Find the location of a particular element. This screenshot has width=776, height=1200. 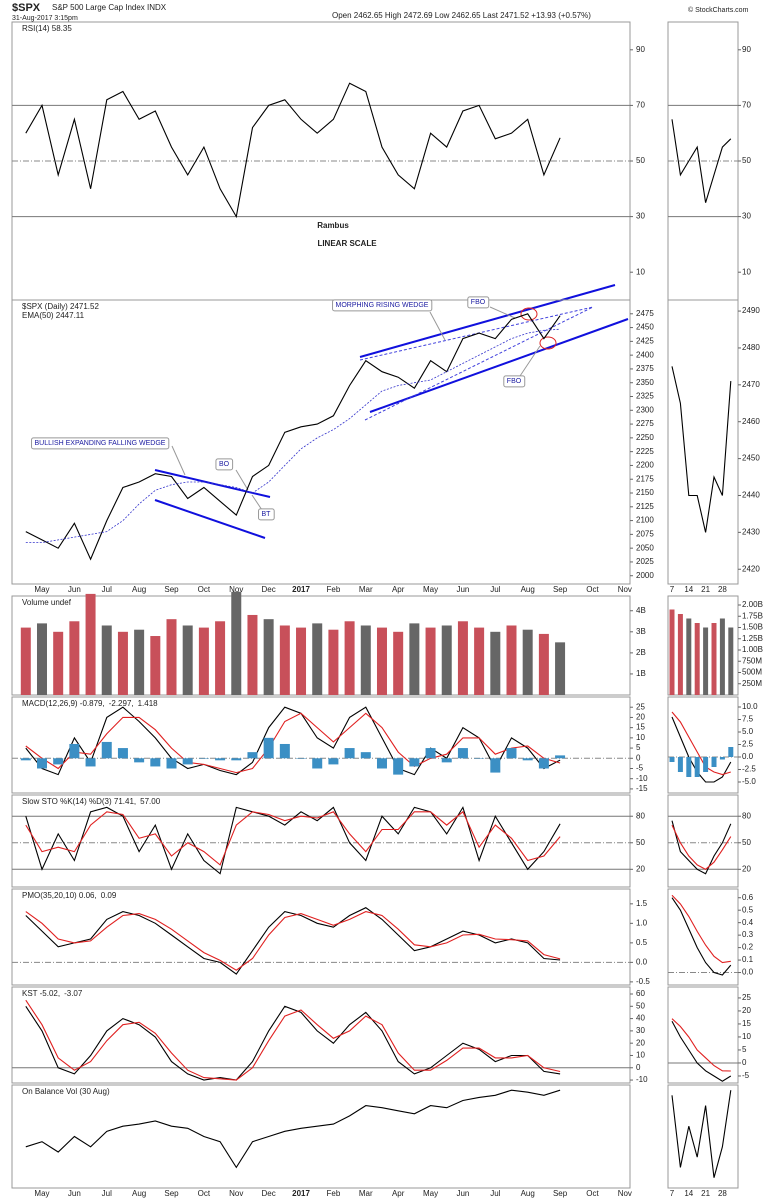

x-tick-label: 21 is located at coordinates (705, 1193).